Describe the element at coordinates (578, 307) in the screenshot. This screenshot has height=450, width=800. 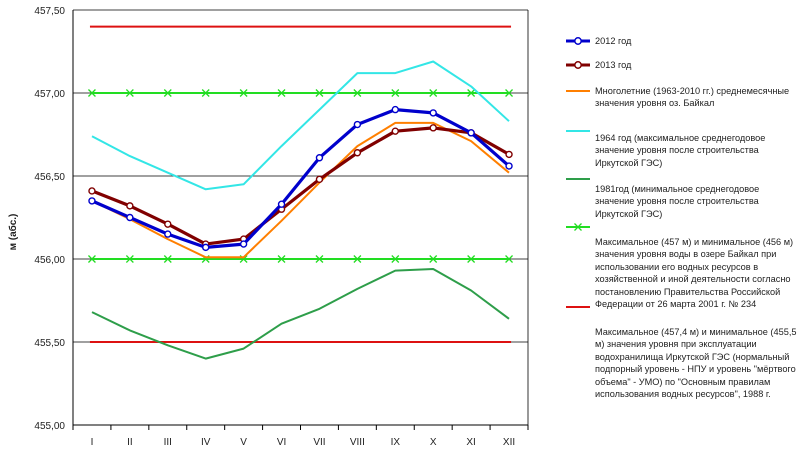
I see `legend-symbol-norm-1988` at that location.